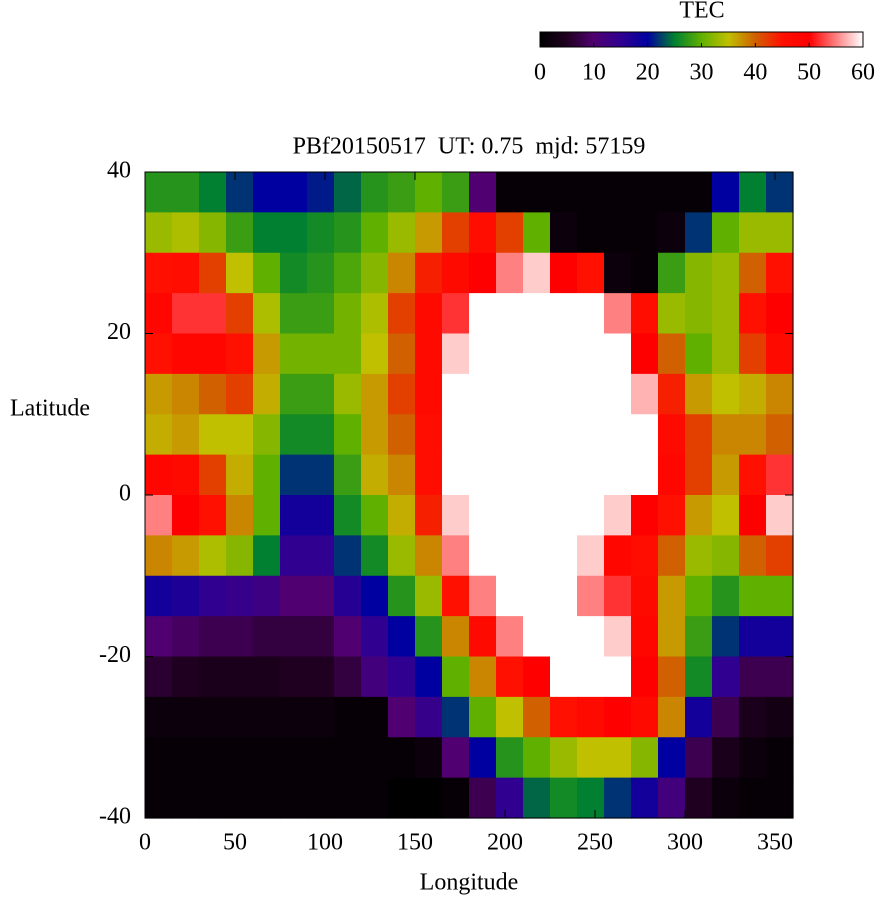 This screenshot has height=900, width=878. I want to click on x-axis-label: Longitude, so click(469, 883).